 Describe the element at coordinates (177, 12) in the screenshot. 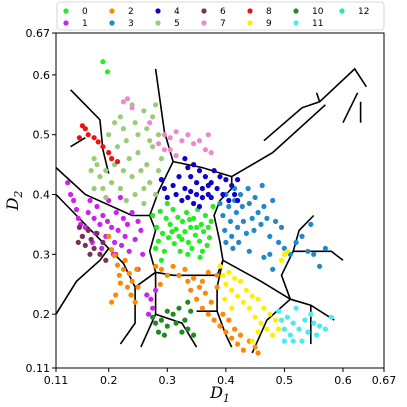

I see `legend-label: 4` at that location.